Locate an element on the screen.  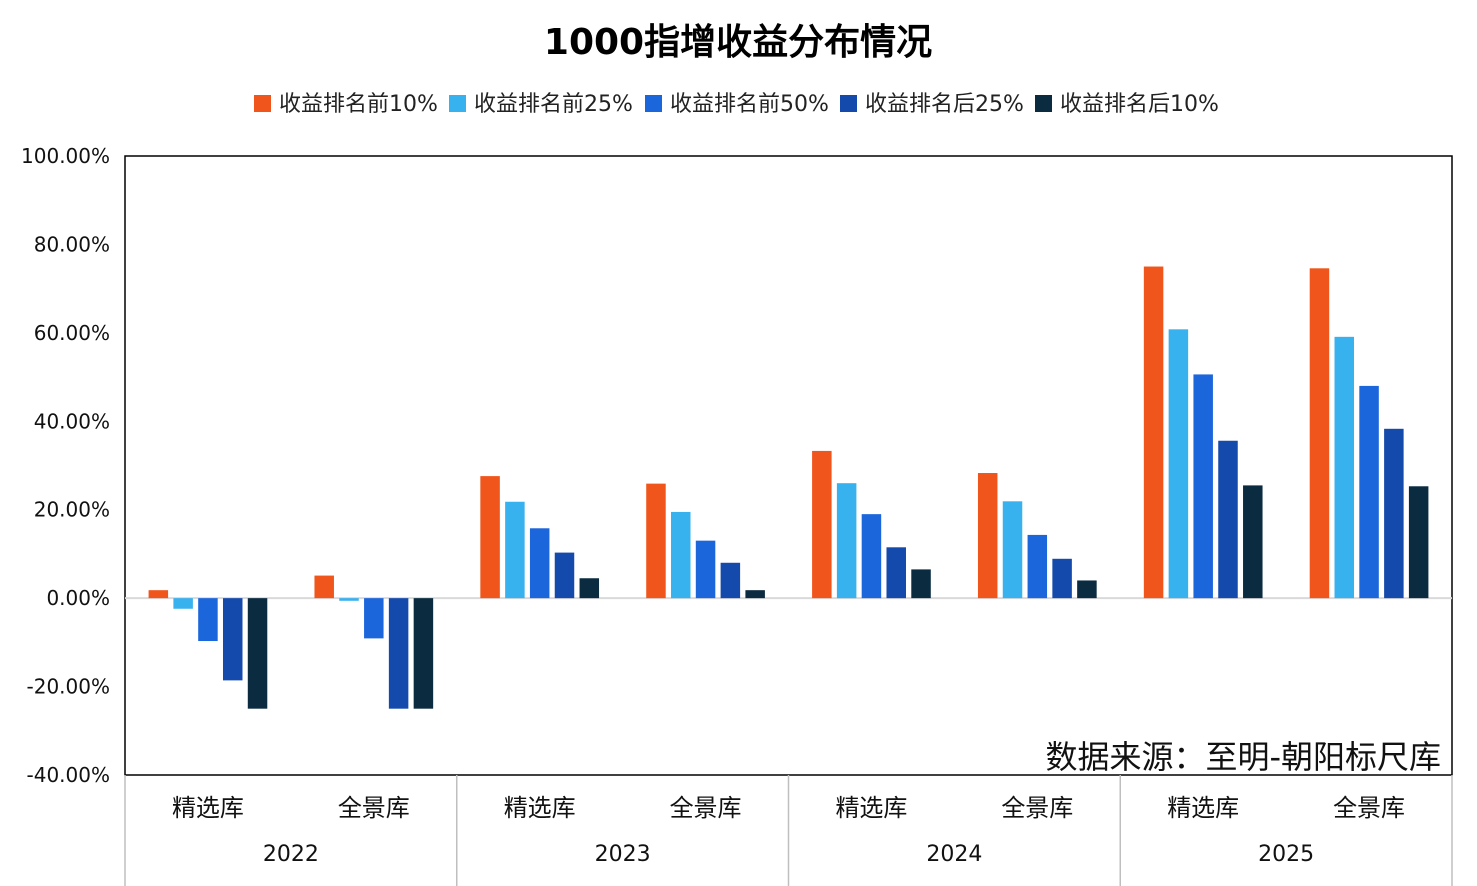
x-axis: 精选库 全景库 2022 精选库 全景库 2023 精选库 全景库 2024 精选库 全景库 2025 is located at coordinates (788, 830).